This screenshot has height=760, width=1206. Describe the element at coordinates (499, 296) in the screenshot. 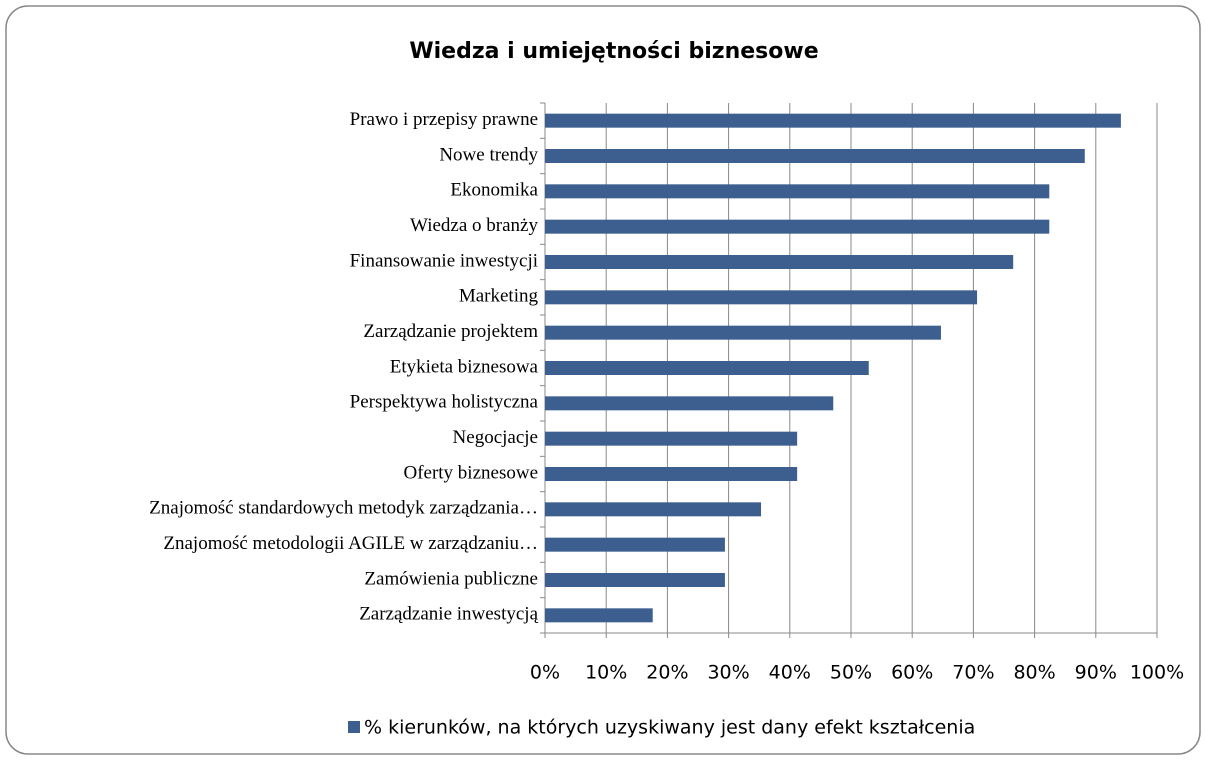

I see `y-tick-label: Marketing` at that location.